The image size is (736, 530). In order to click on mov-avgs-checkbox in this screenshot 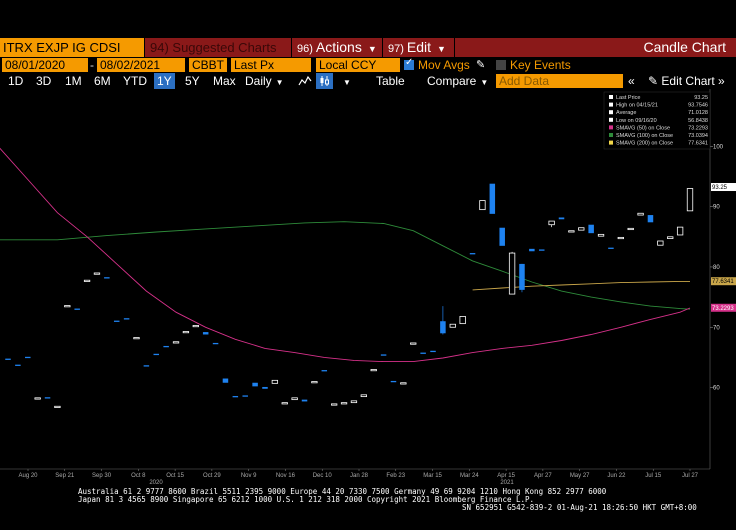, I will do `click(409, 63)`.